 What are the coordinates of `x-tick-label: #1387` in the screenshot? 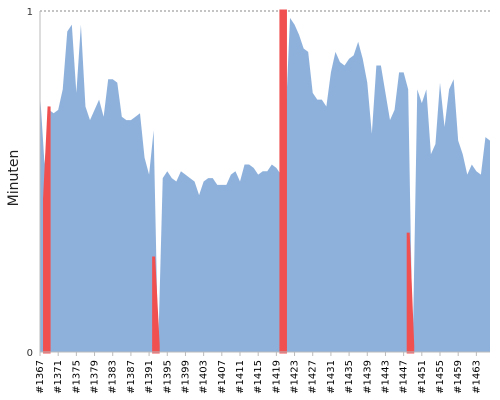 It's located at (131, 377).